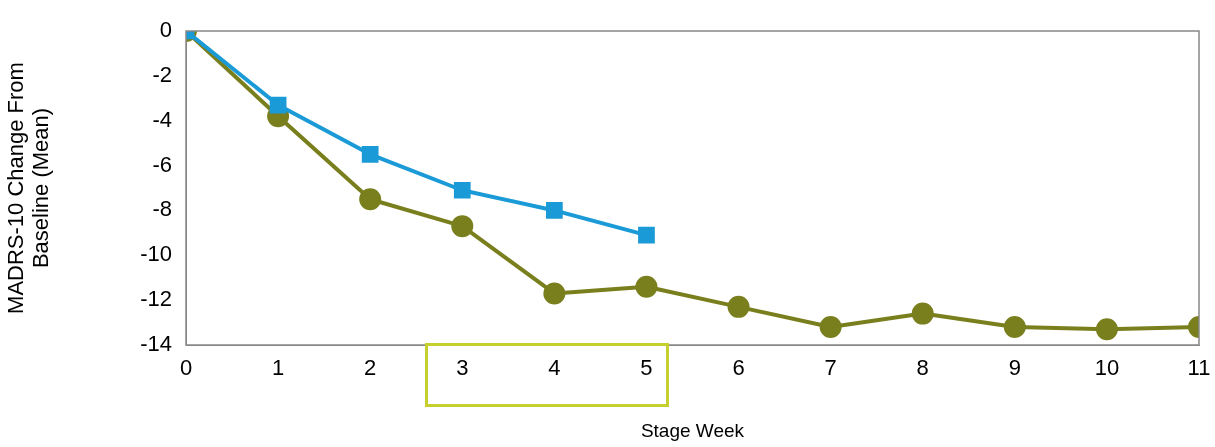 This screenshot has height=447, width=1215. What do you see at coordinates (162, 74) in the screenshot?
I see `y-tick-label: -2` at bounding box center [162, 74].